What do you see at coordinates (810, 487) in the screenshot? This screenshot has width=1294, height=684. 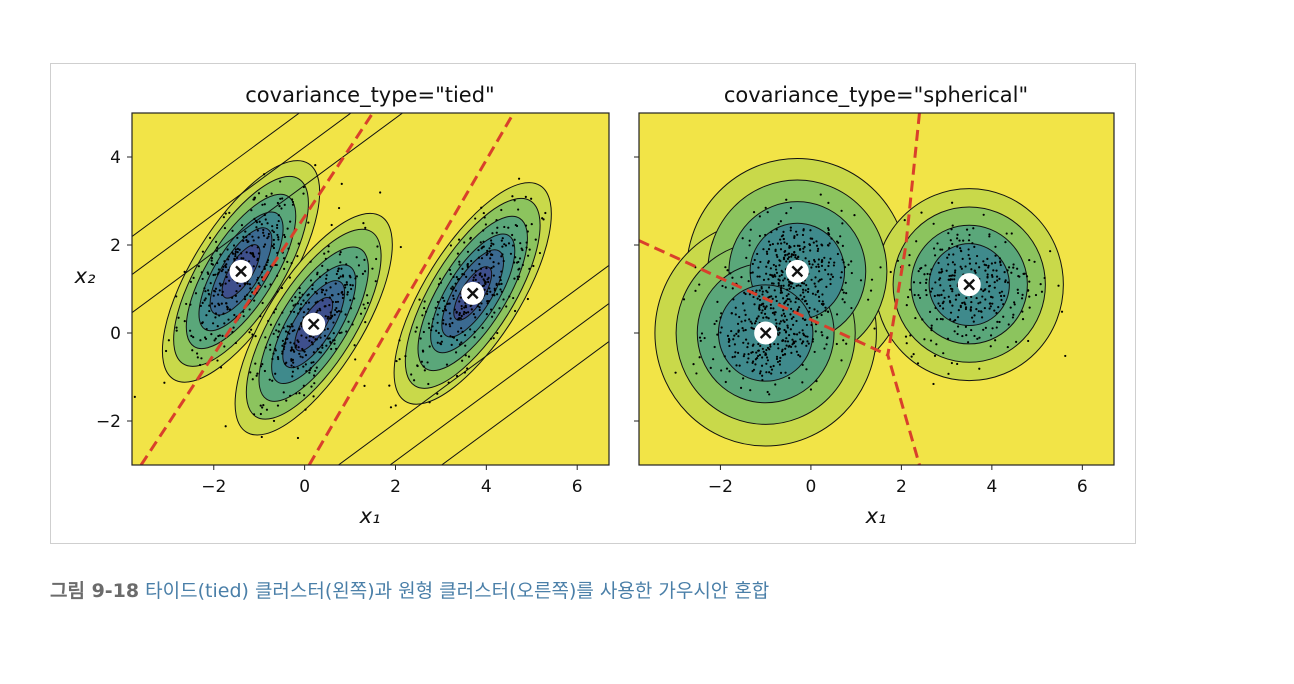 I see `spherical-x-tick-label: 0` at bounding box center [810, 487].